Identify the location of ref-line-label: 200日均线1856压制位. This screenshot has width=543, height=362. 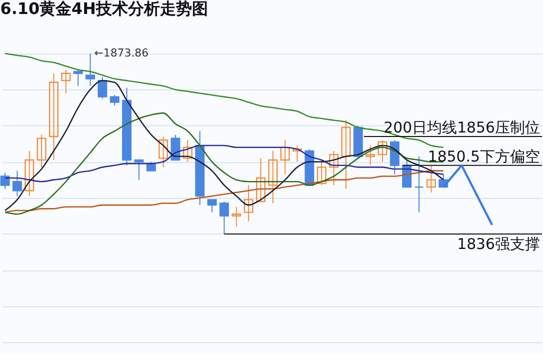
(462, 127).